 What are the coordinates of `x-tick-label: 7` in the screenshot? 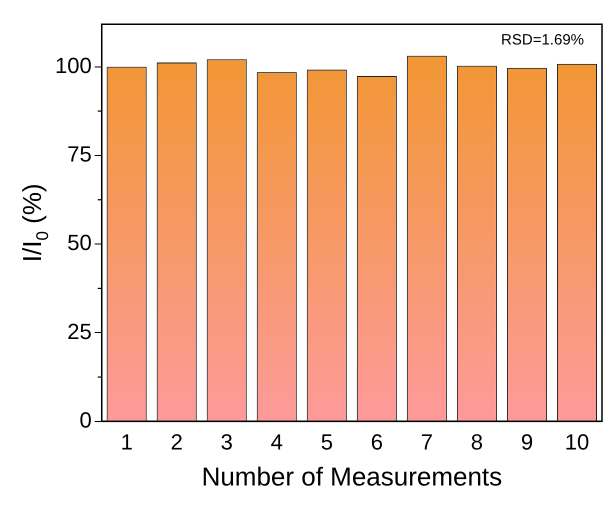 It's located at (427, 442).